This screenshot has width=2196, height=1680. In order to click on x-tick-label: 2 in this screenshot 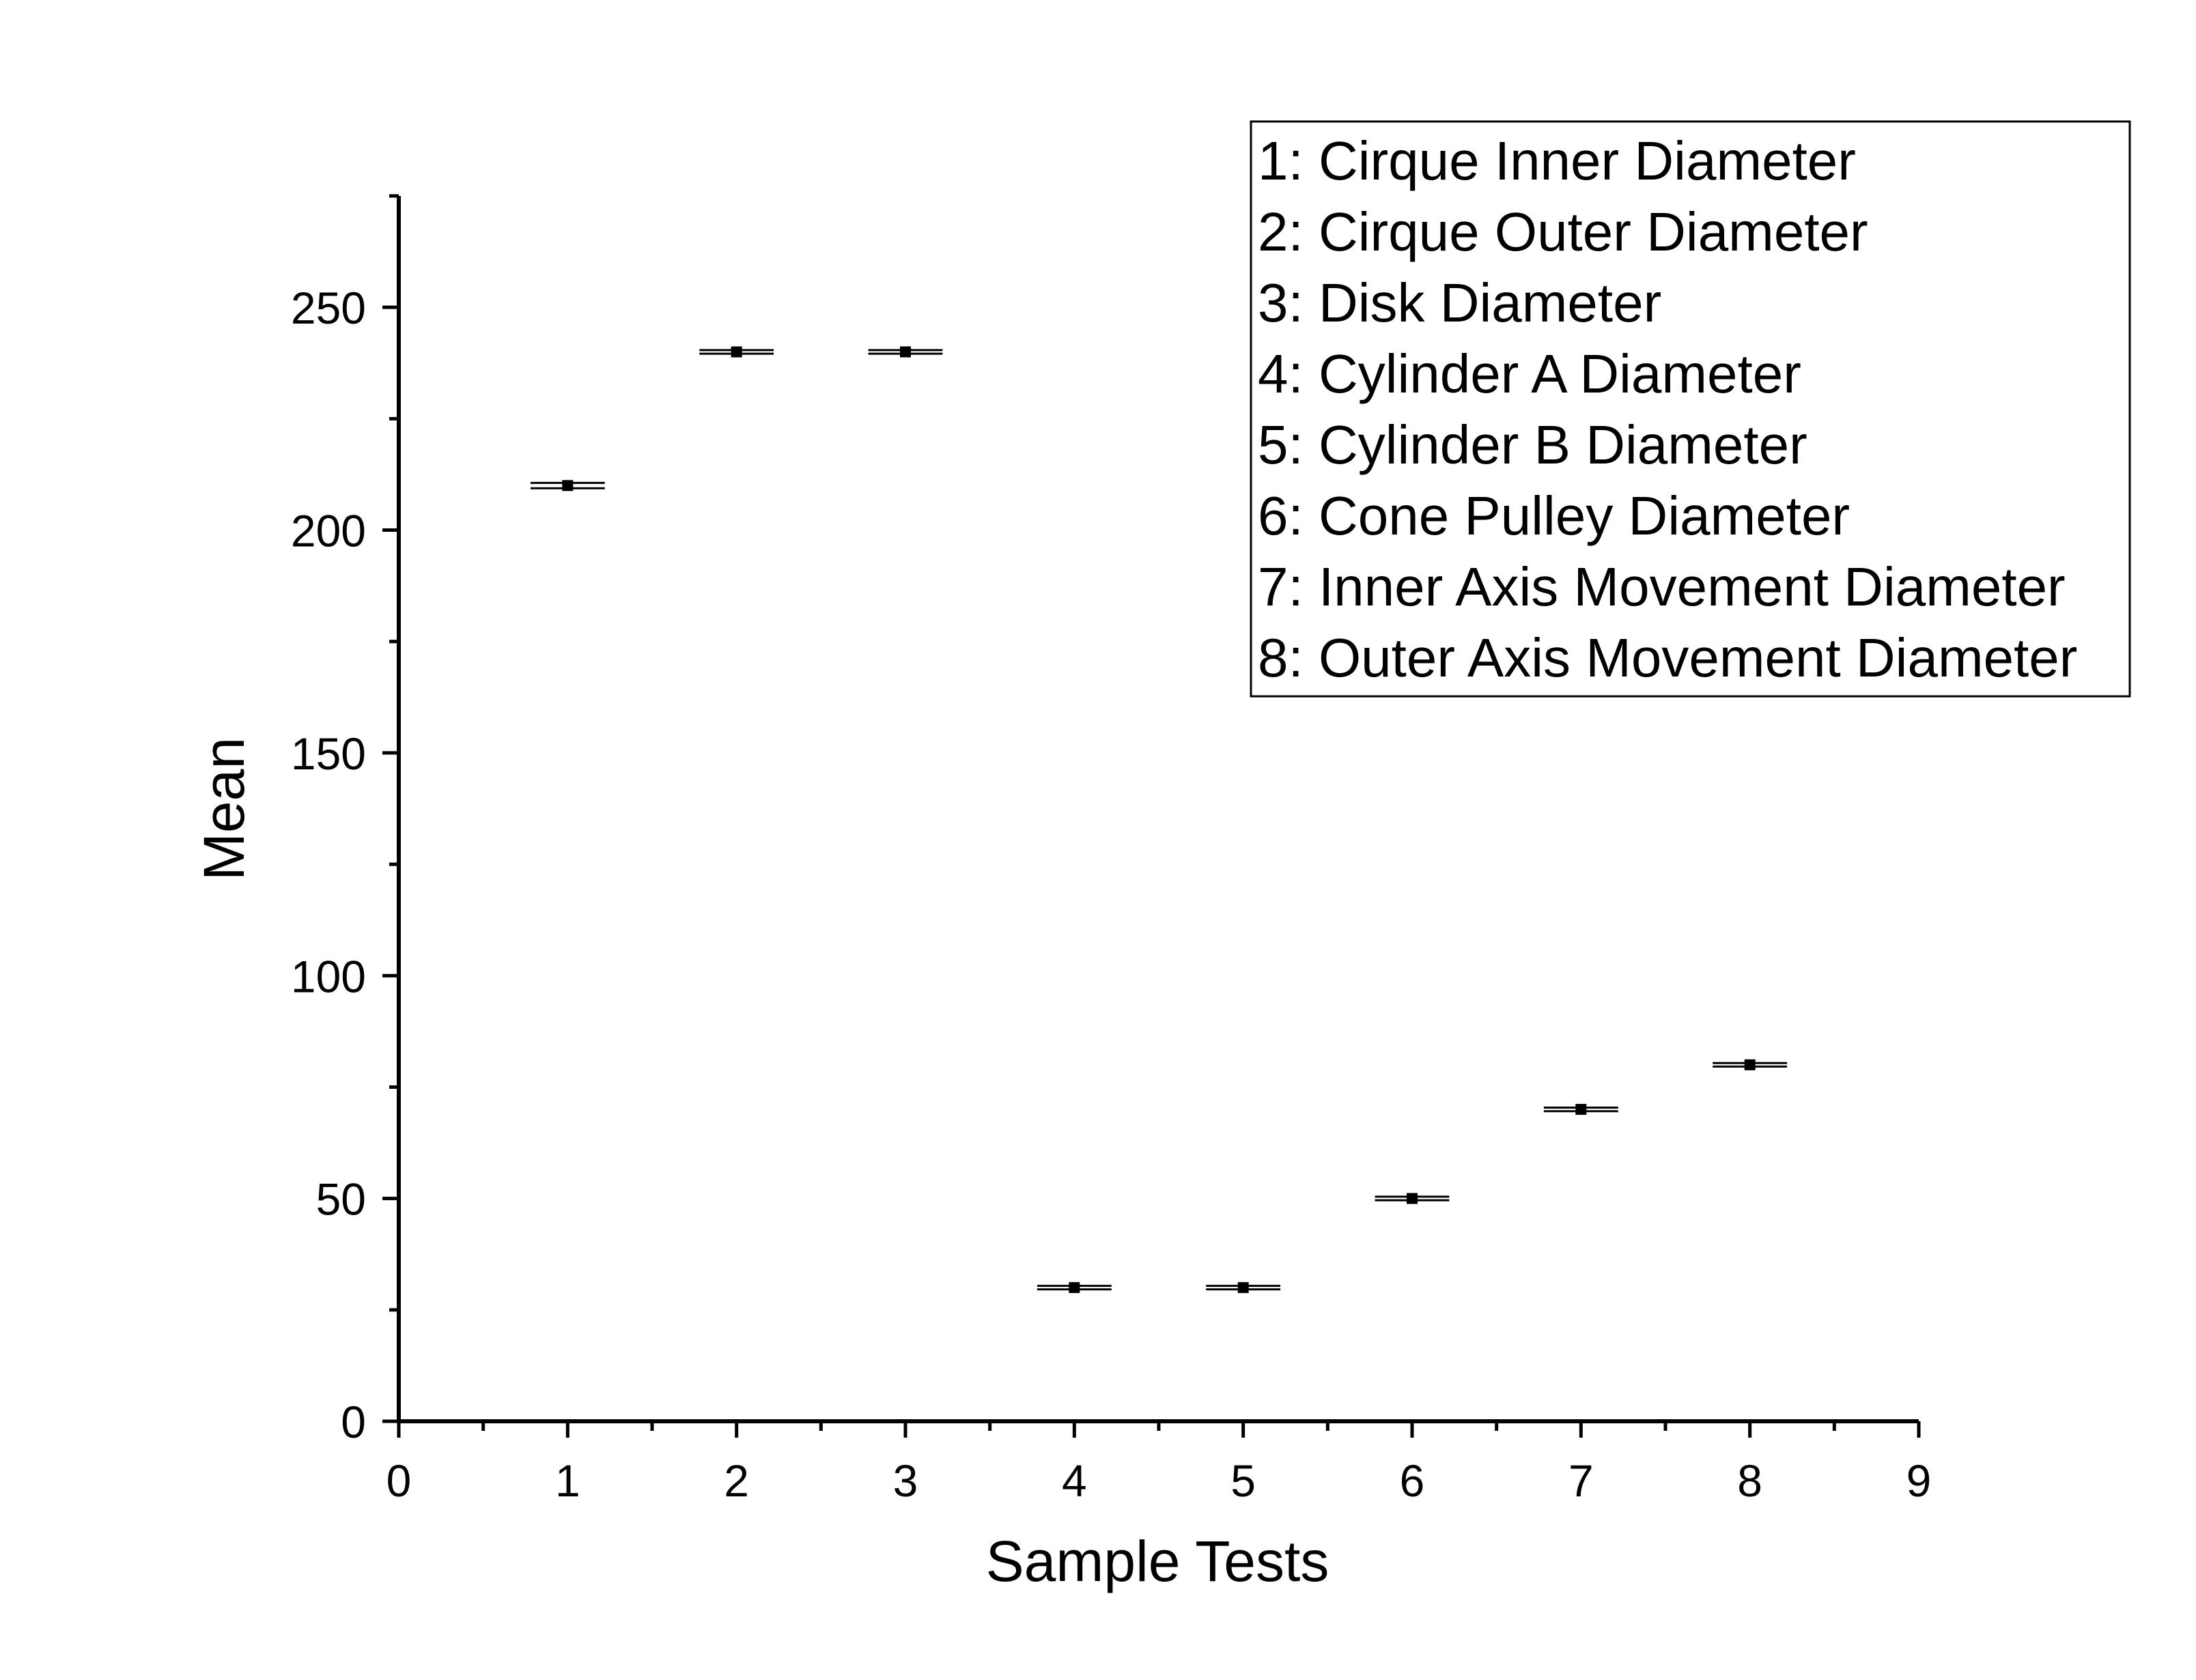, I will do `click(737, 1480)`.